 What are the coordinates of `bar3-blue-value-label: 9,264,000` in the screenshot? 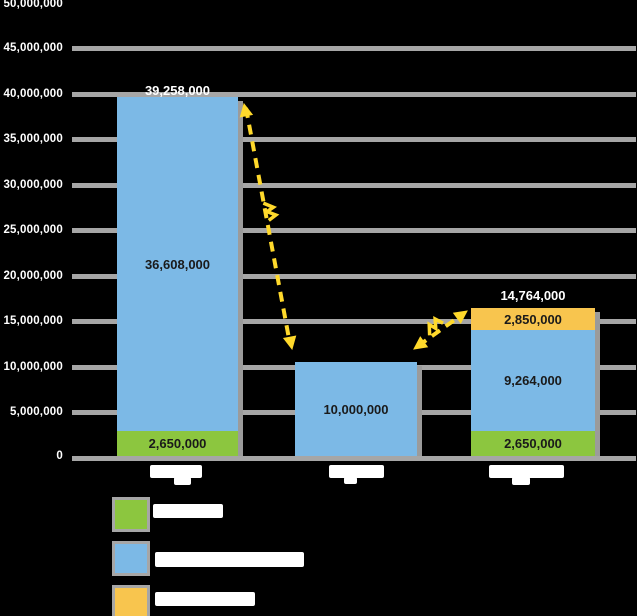 It's located at (533, 380).